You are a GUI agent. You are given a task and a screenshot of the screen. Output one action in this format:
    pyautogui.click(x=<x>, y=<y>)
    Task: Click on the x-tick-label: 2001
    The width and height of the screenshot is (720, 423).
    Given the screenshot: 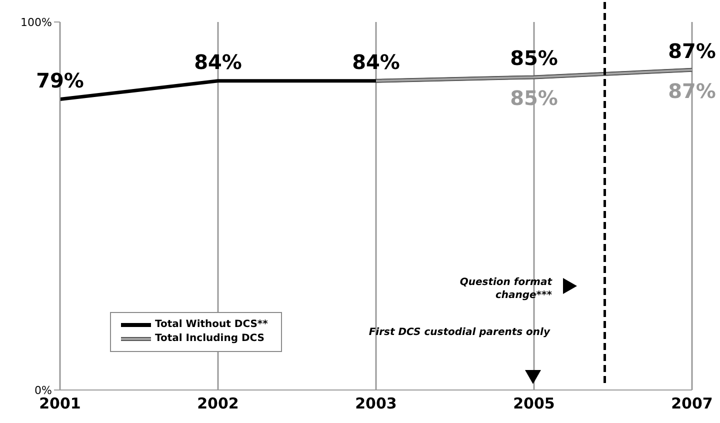 What is the action you would take?
    pyautogui.click(x=60, y=403)
    